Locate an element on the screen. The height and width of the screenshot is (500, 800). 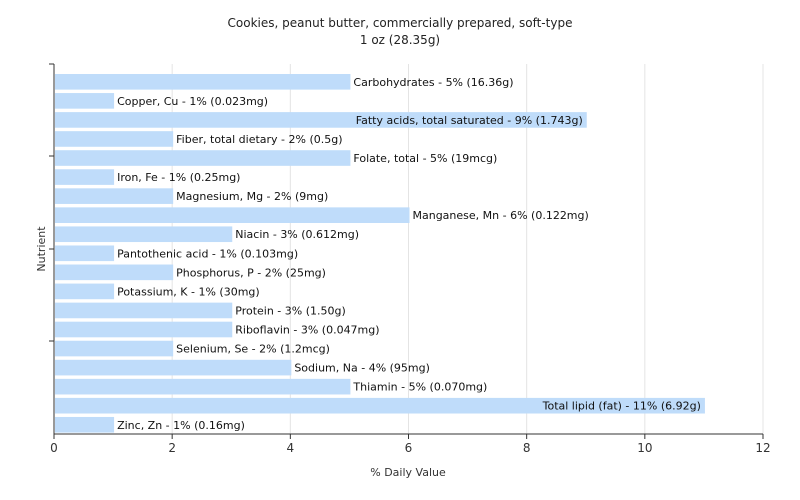
bar-label: Manganese, Mn - 6% (0.122mg) is located at coordinates (501, 215).